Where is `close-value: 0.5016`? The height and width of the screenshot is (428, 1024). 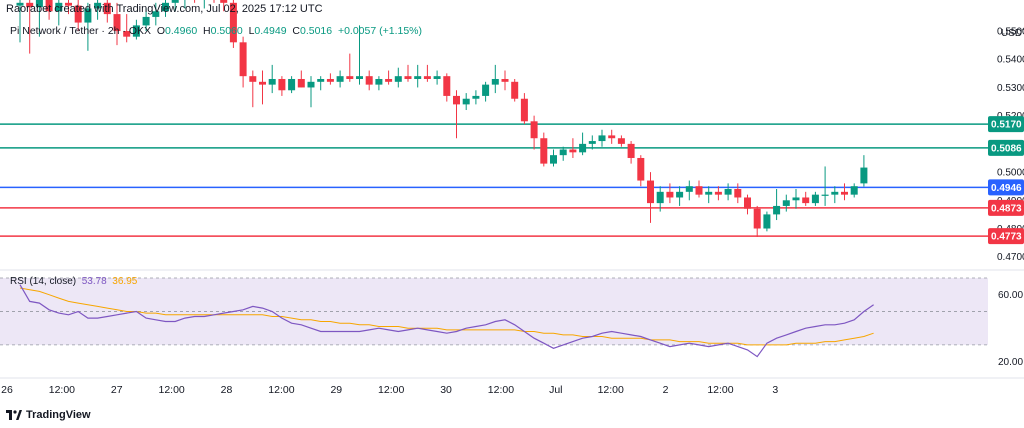
close-value: 0.5016 is located at coordinates (316, 31).